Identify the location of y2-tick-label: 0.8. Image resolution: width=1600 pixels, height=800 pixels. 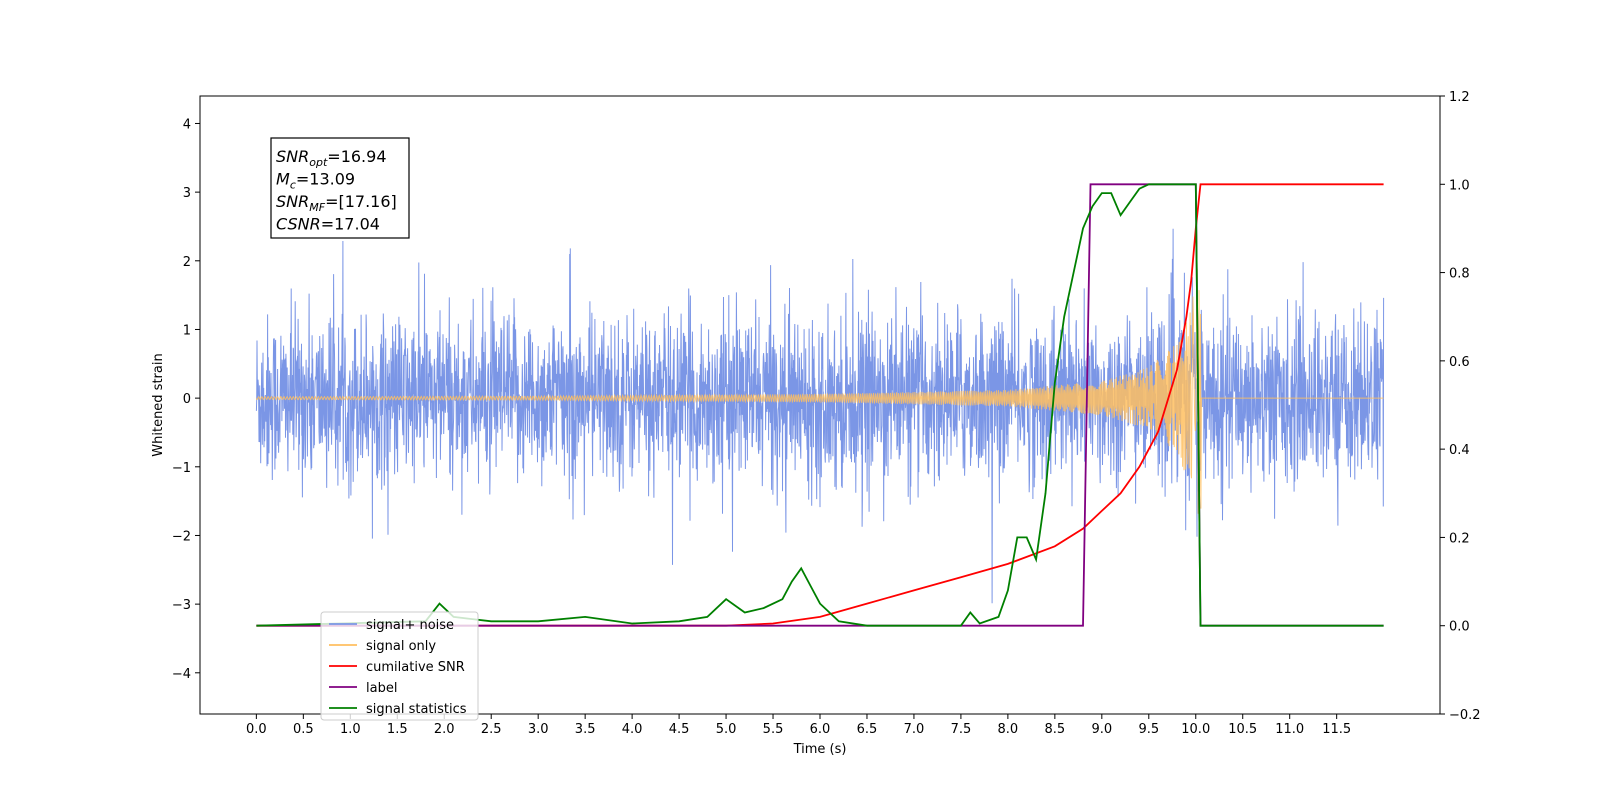
(1459, 274).